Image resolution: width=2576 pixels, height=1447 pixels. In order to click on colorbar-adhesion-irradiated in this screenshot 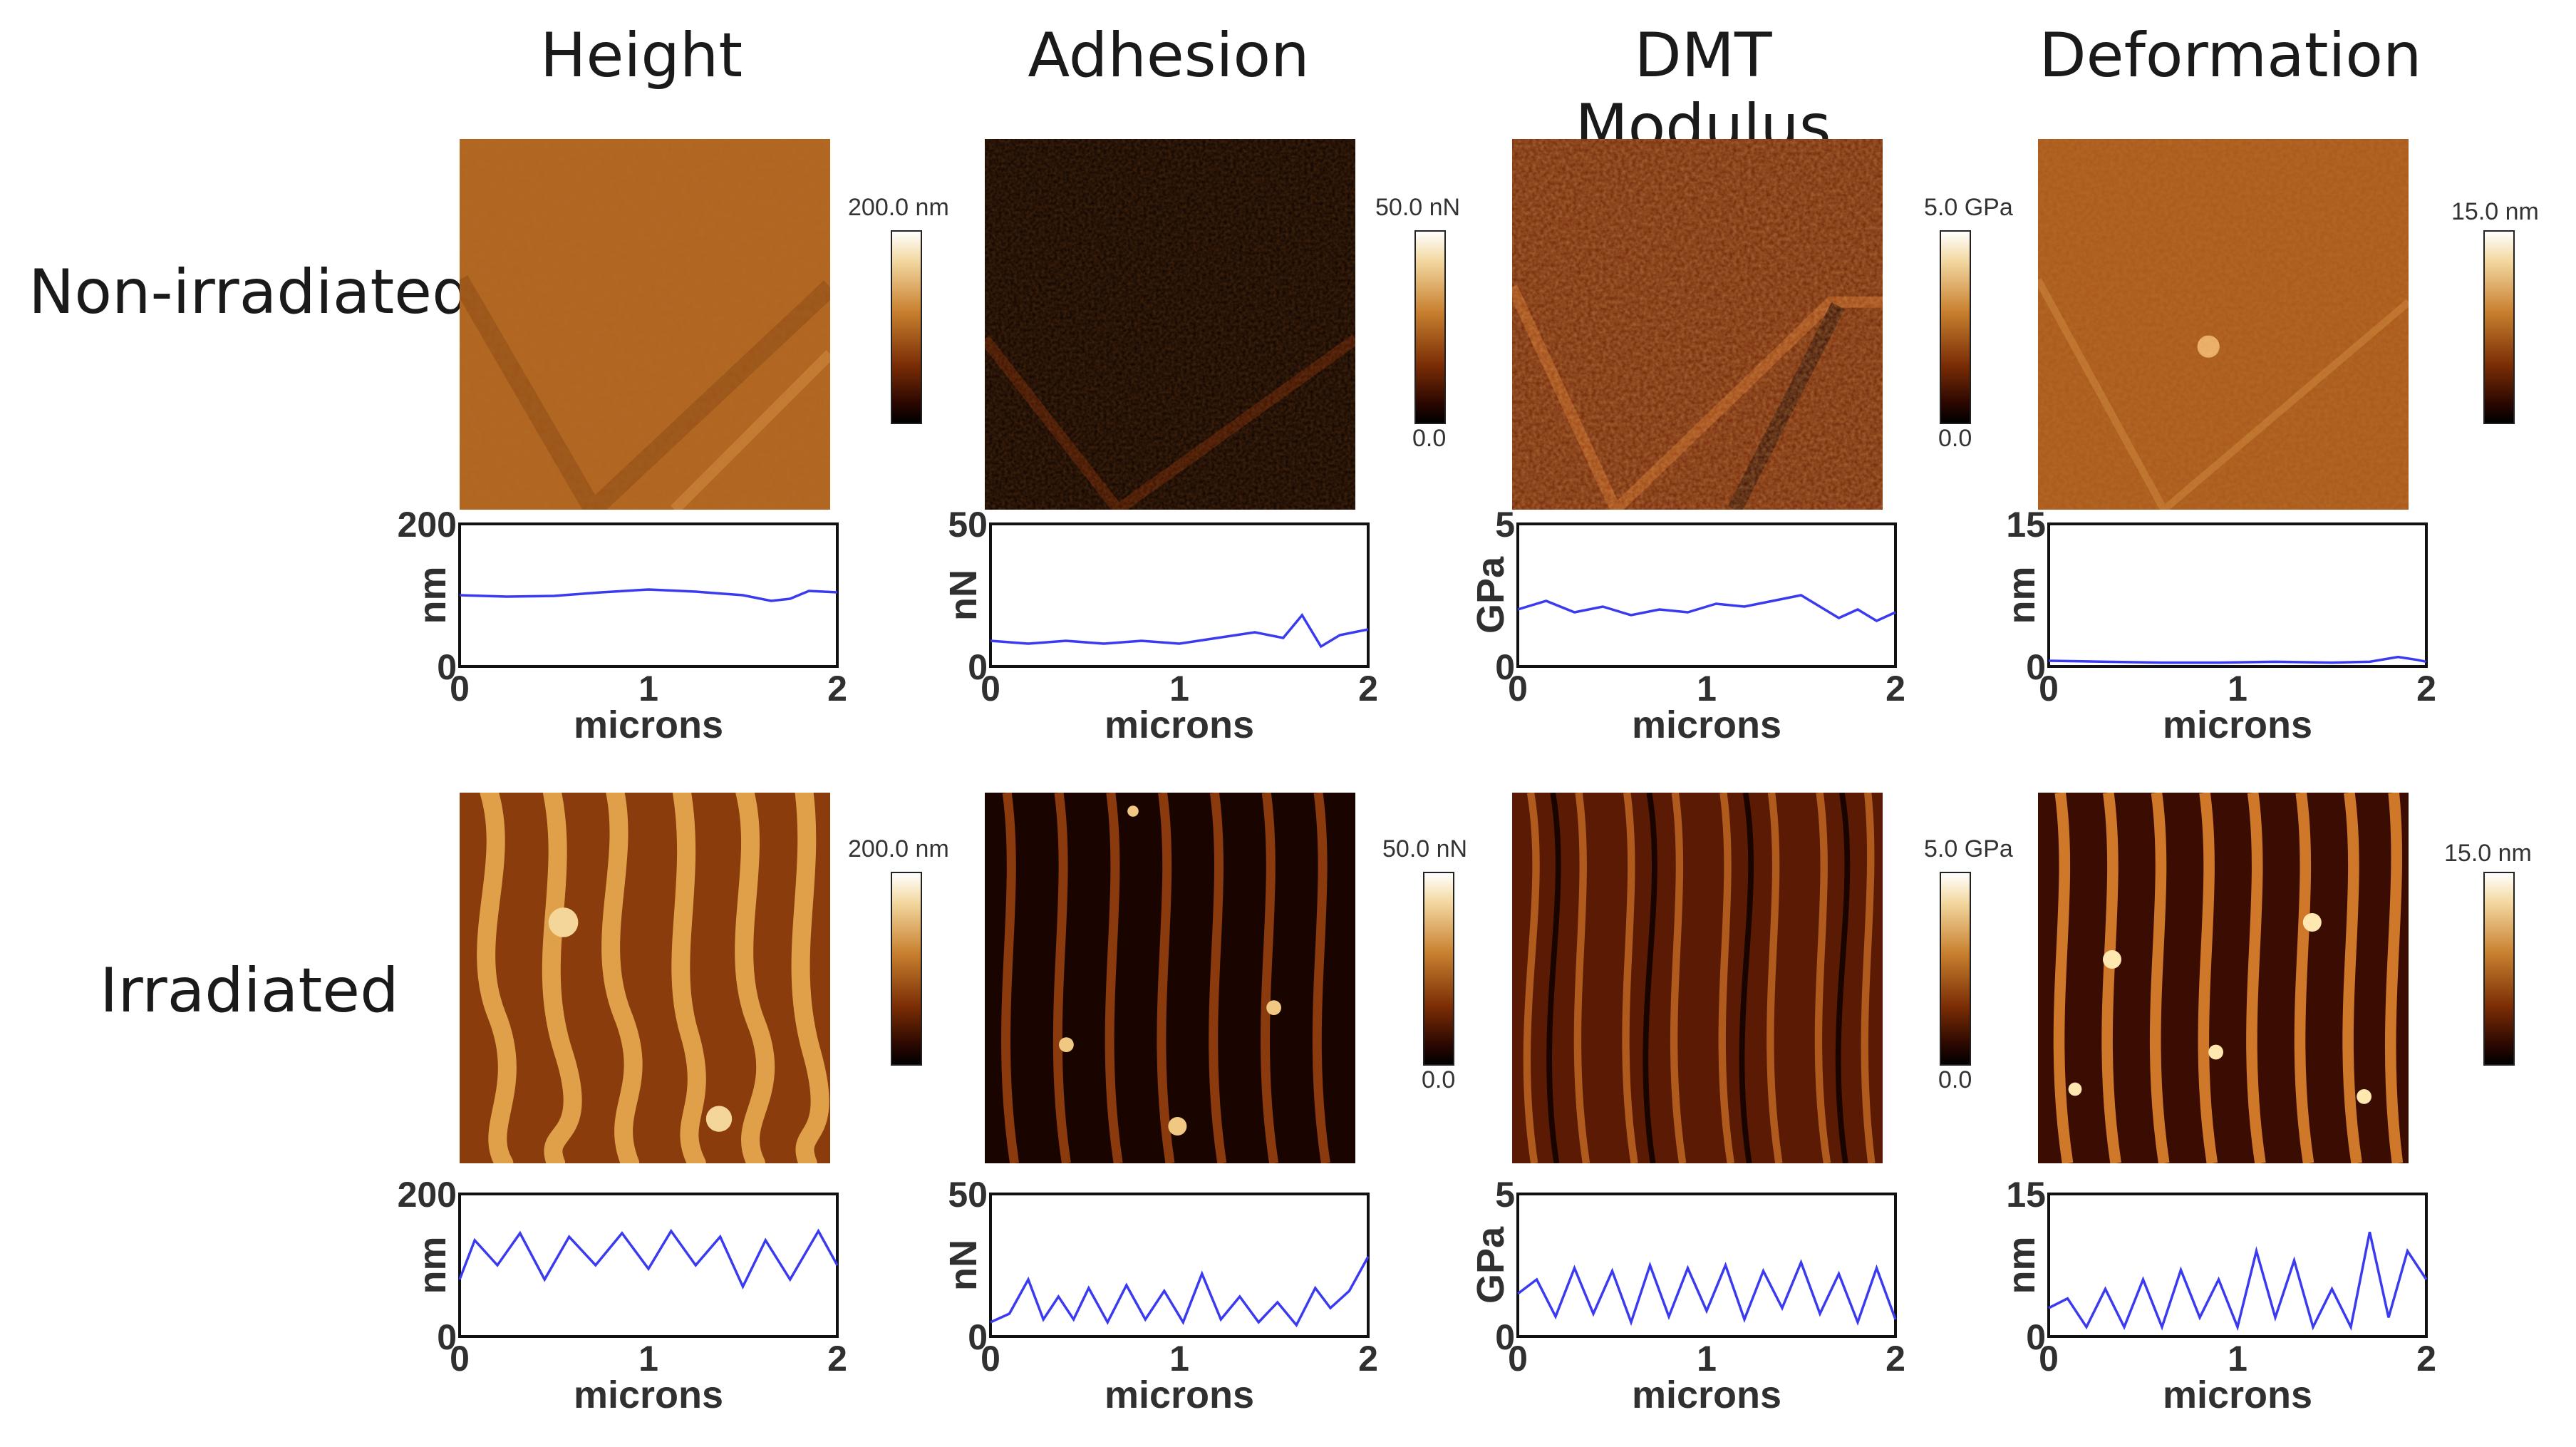, I will do `click(1438, 969)`.